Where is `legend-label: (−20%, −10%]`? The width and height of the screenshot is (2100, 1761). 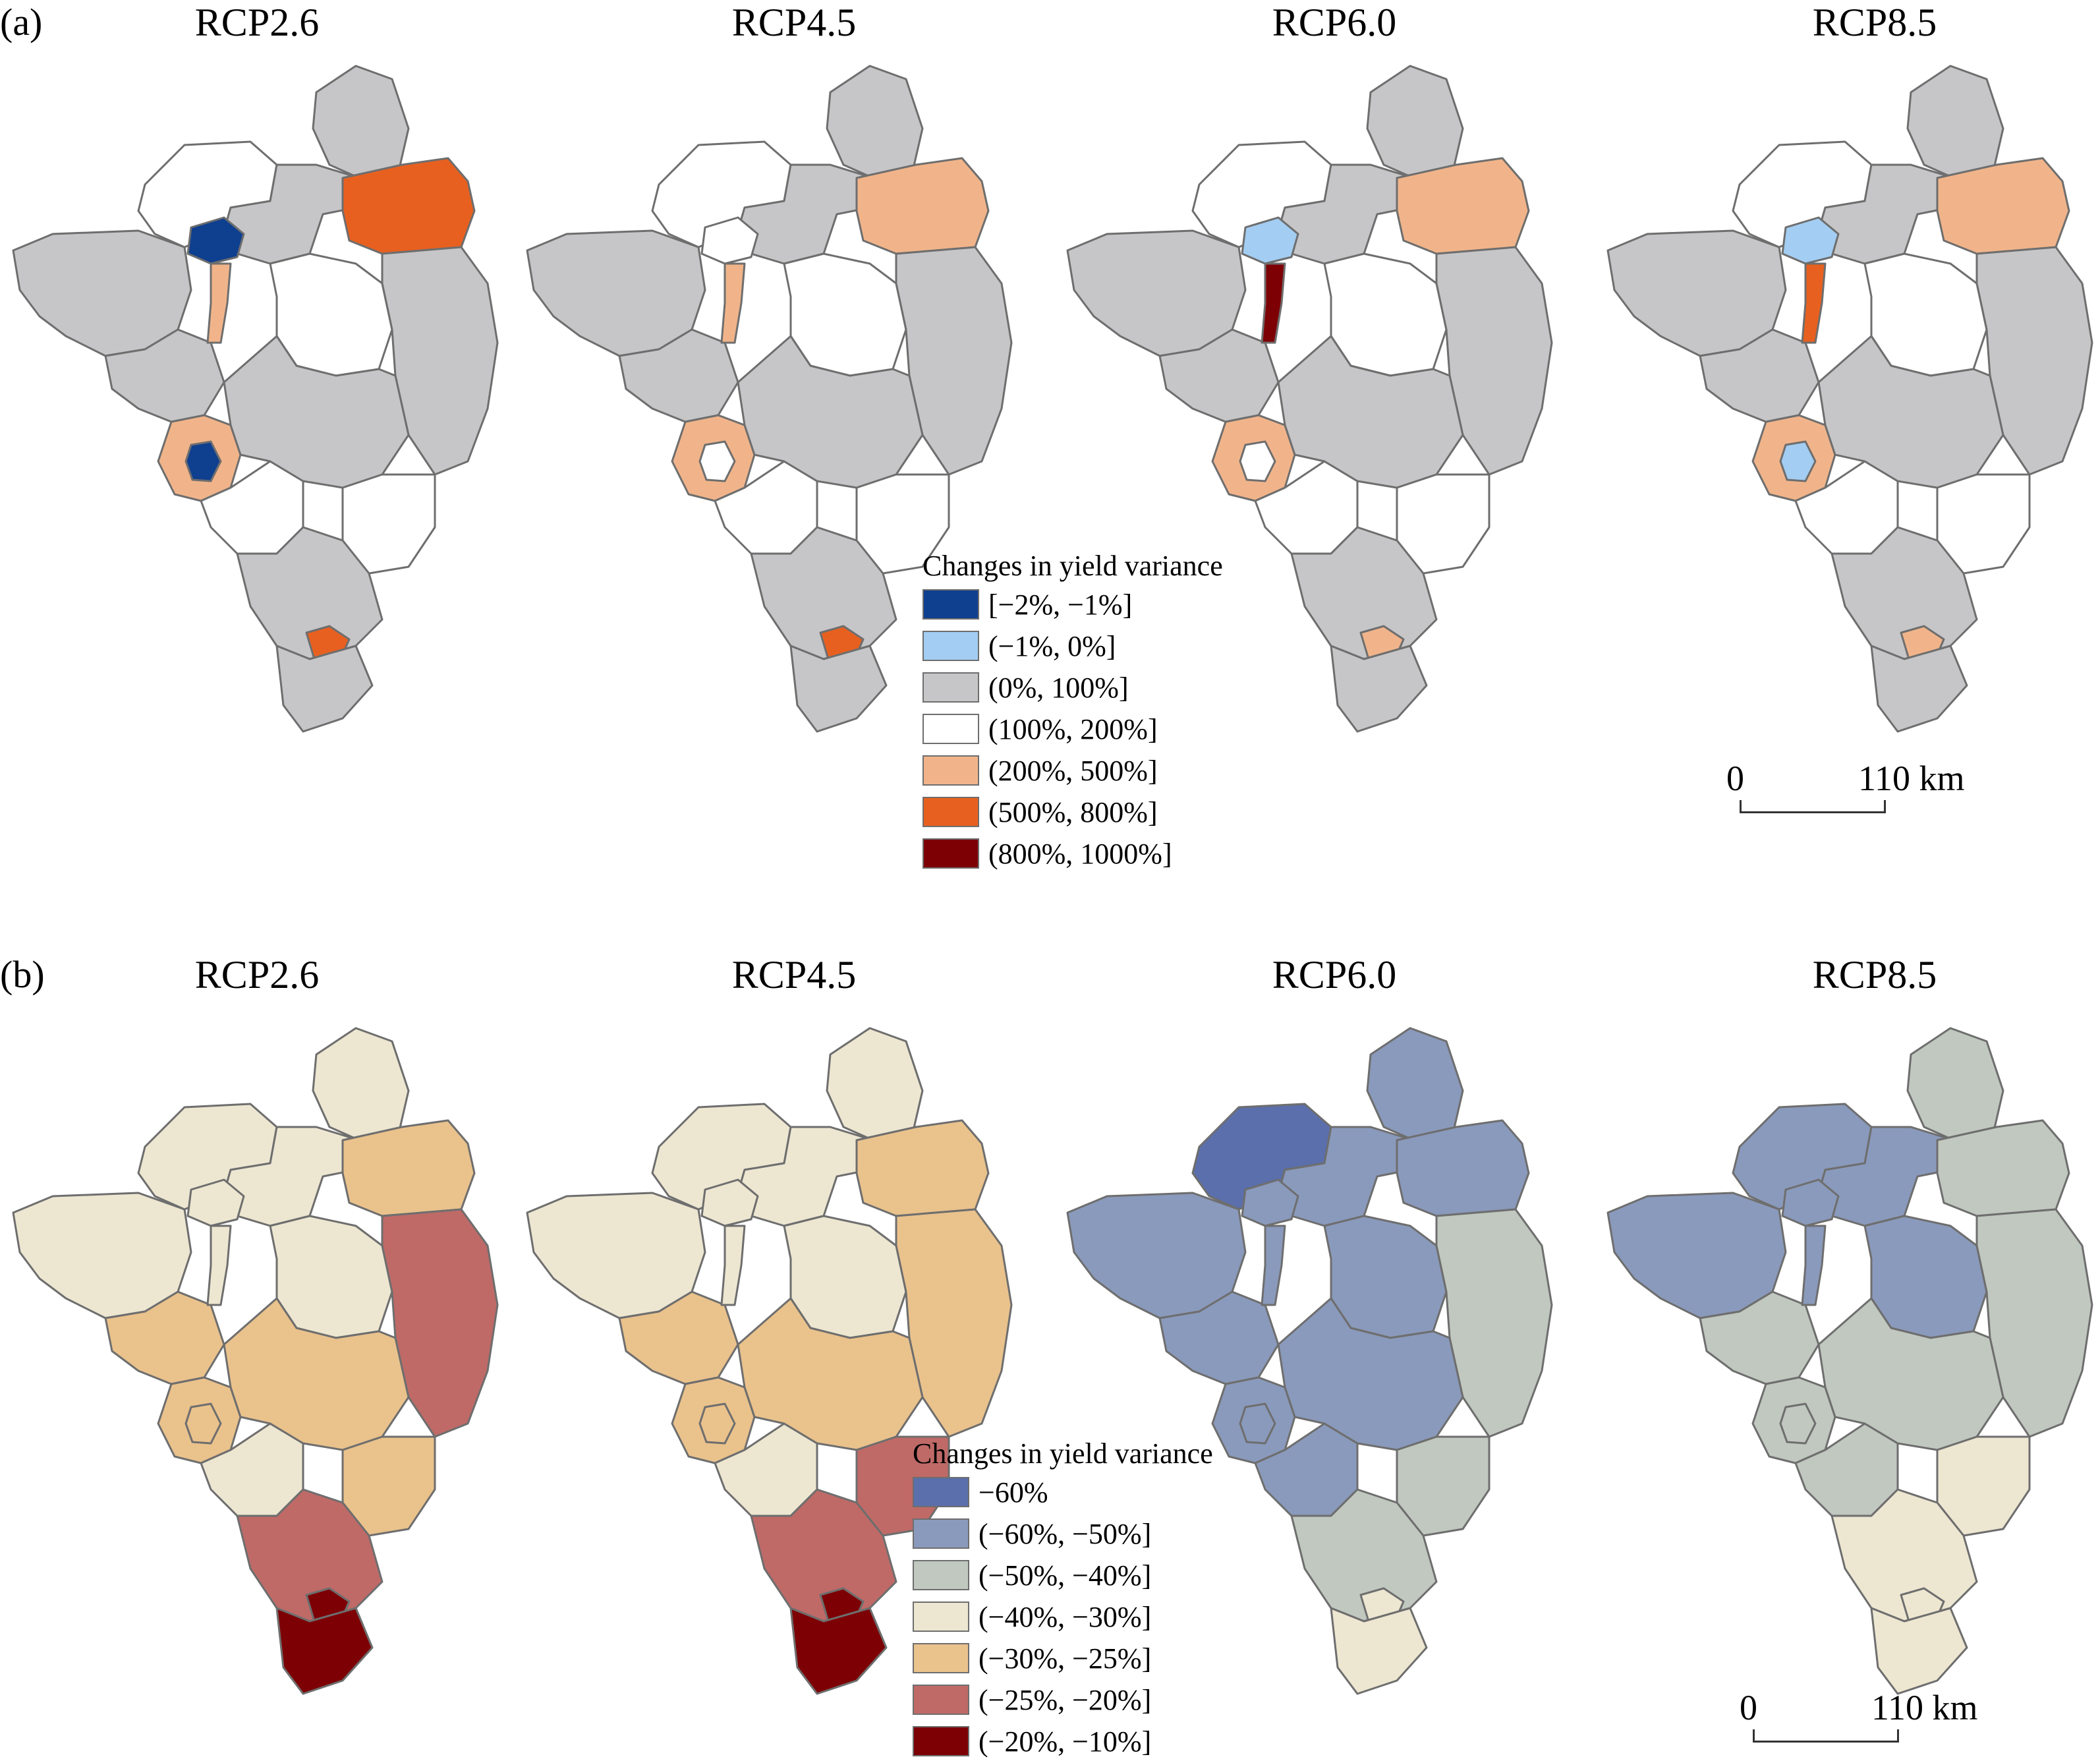 legend-label: (−20%, −10%] is located at coordinates (1065, 1741).